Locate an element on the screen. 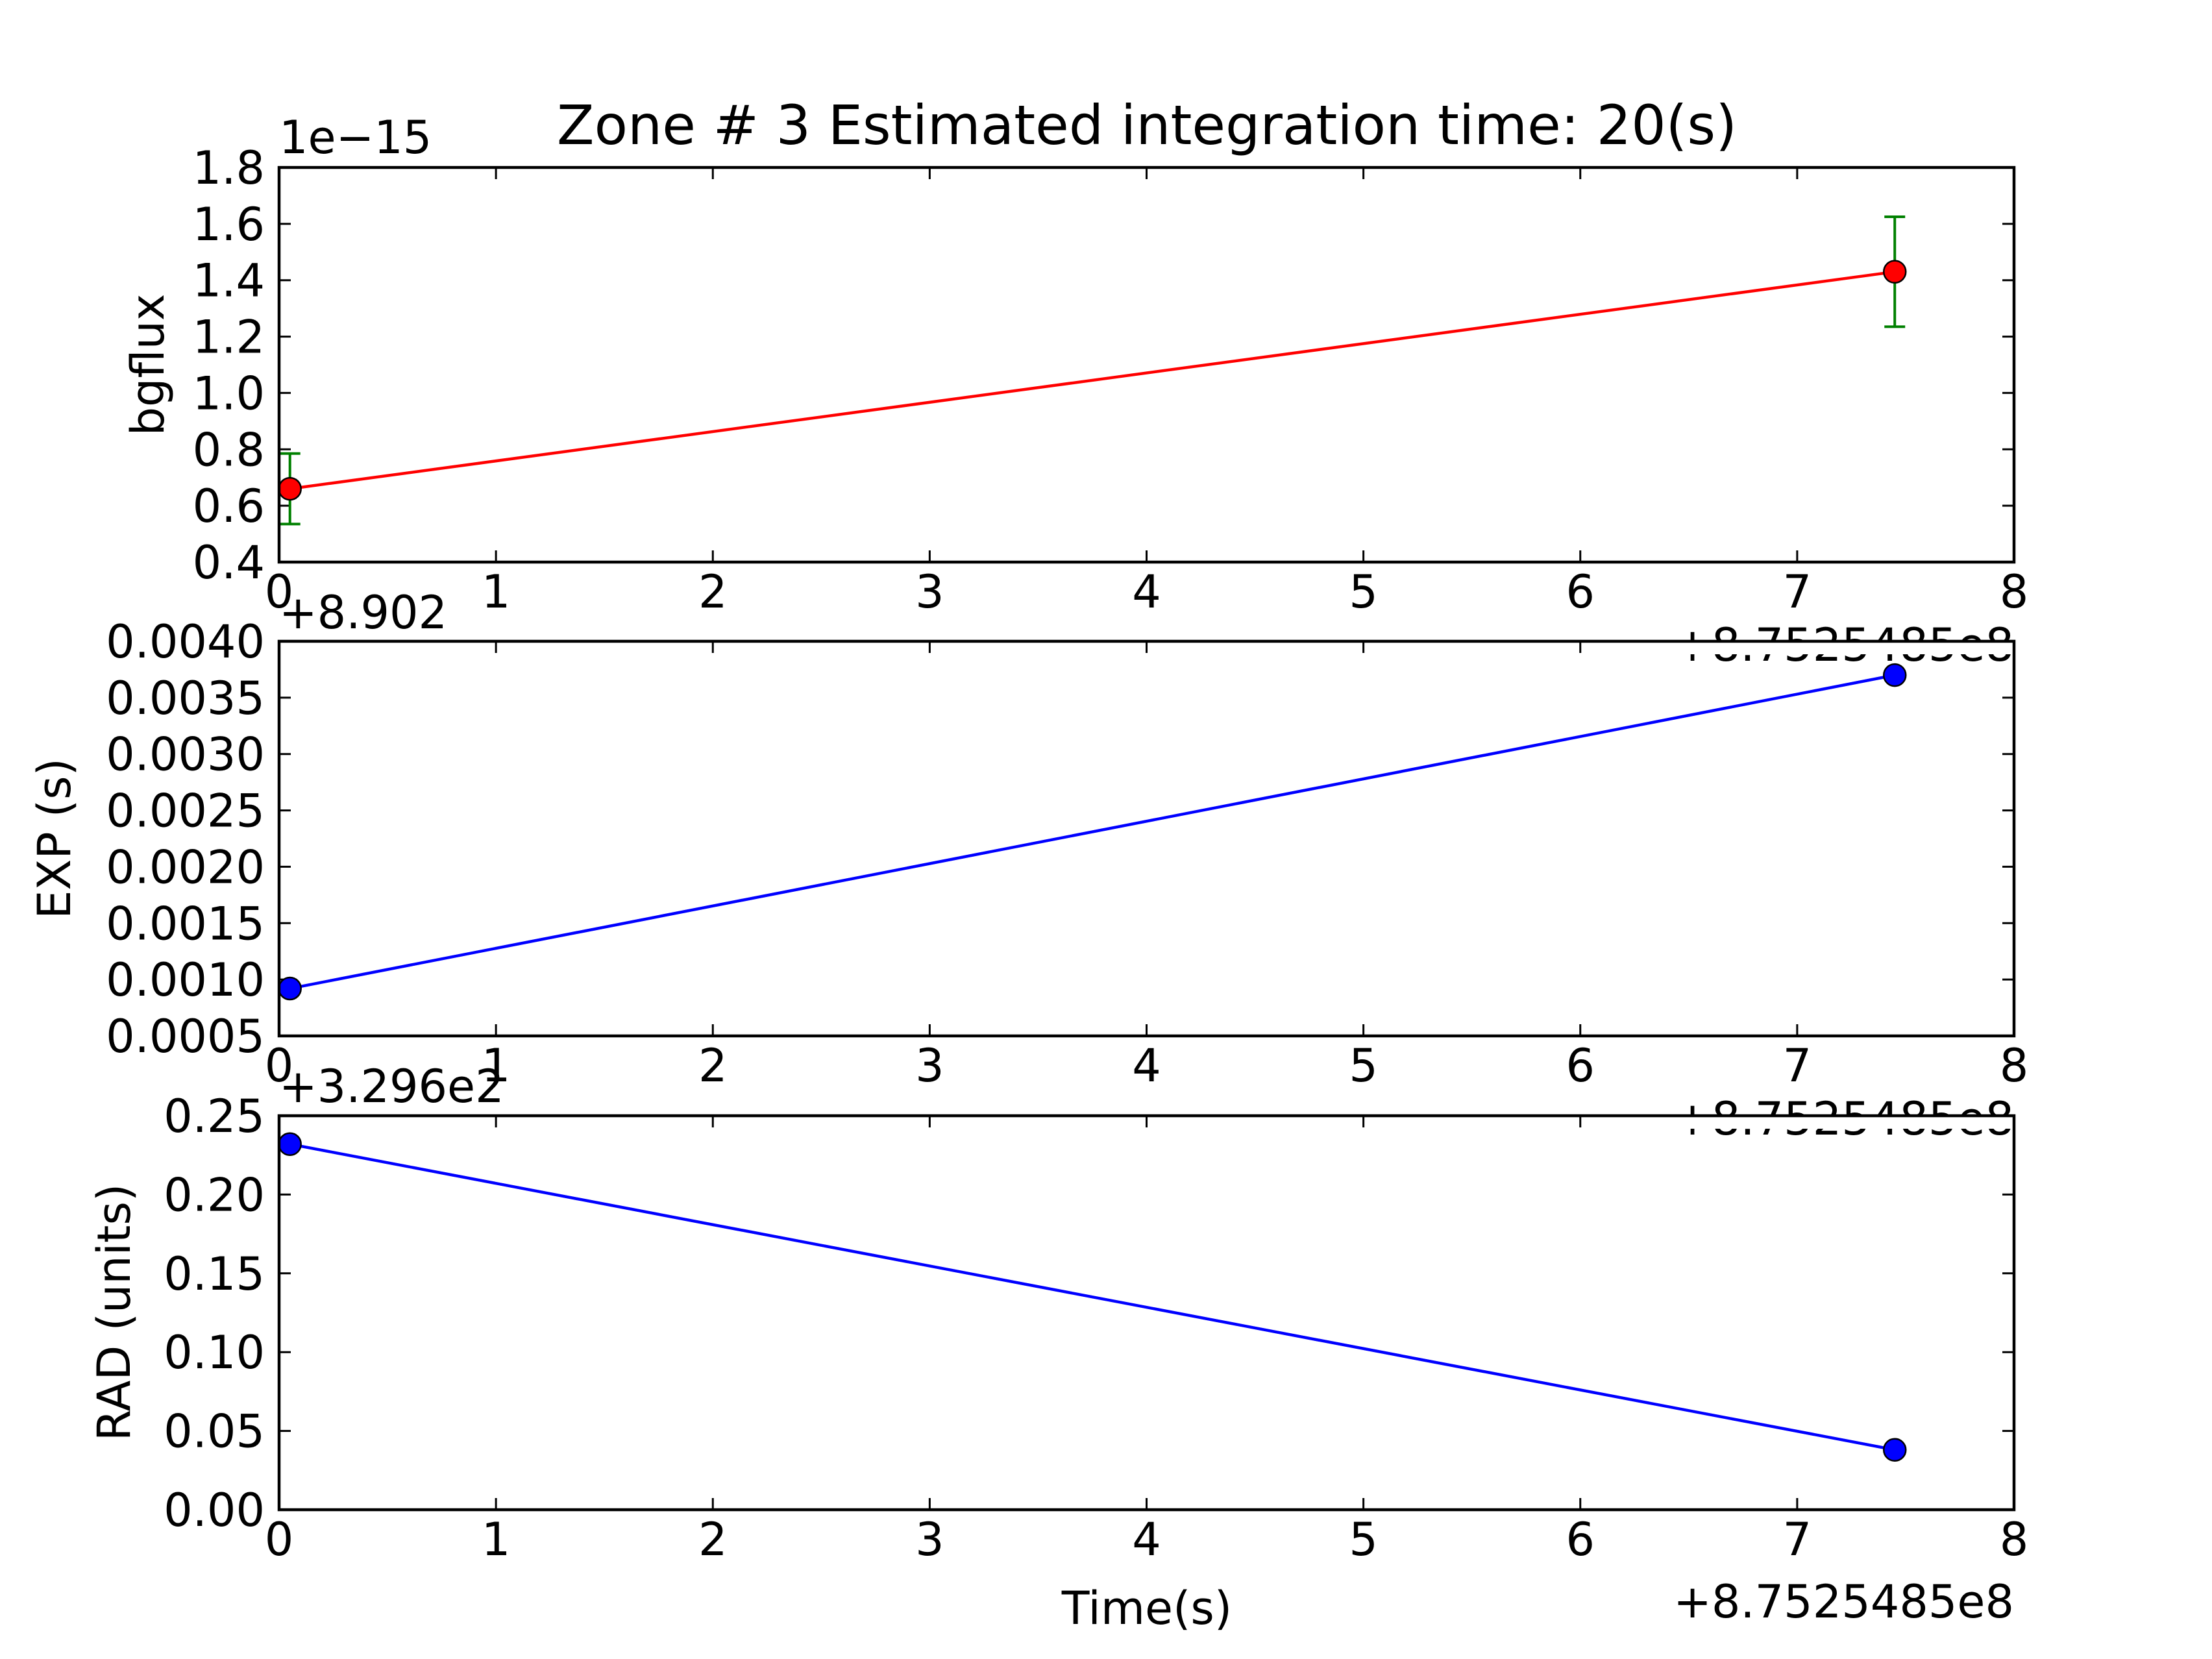  panel-rad-ytick-label: 0.00 is located at coordinates (214, 1510).